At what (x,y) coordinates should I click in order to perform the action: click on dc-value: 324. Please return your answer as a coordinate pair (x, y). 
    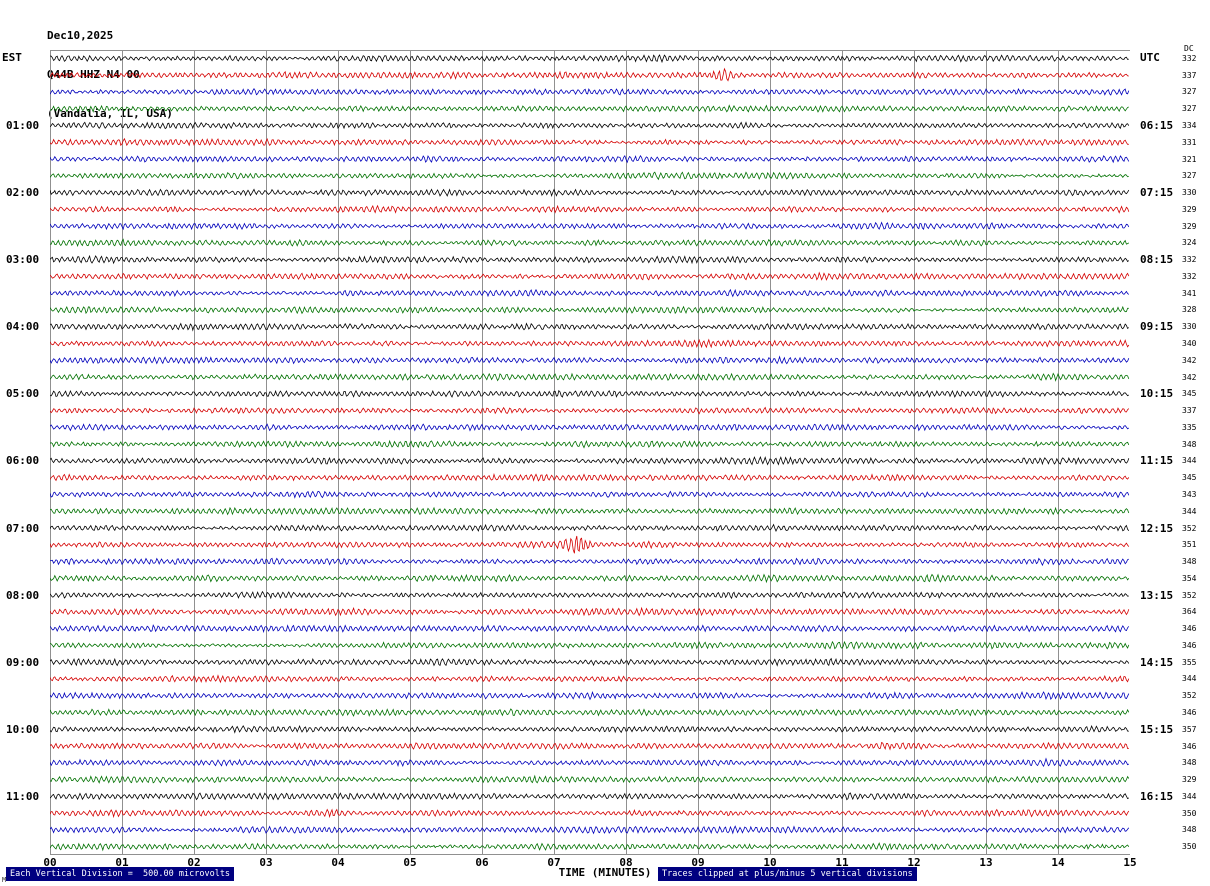
    Looking at the image, I should click on (1189, 243).